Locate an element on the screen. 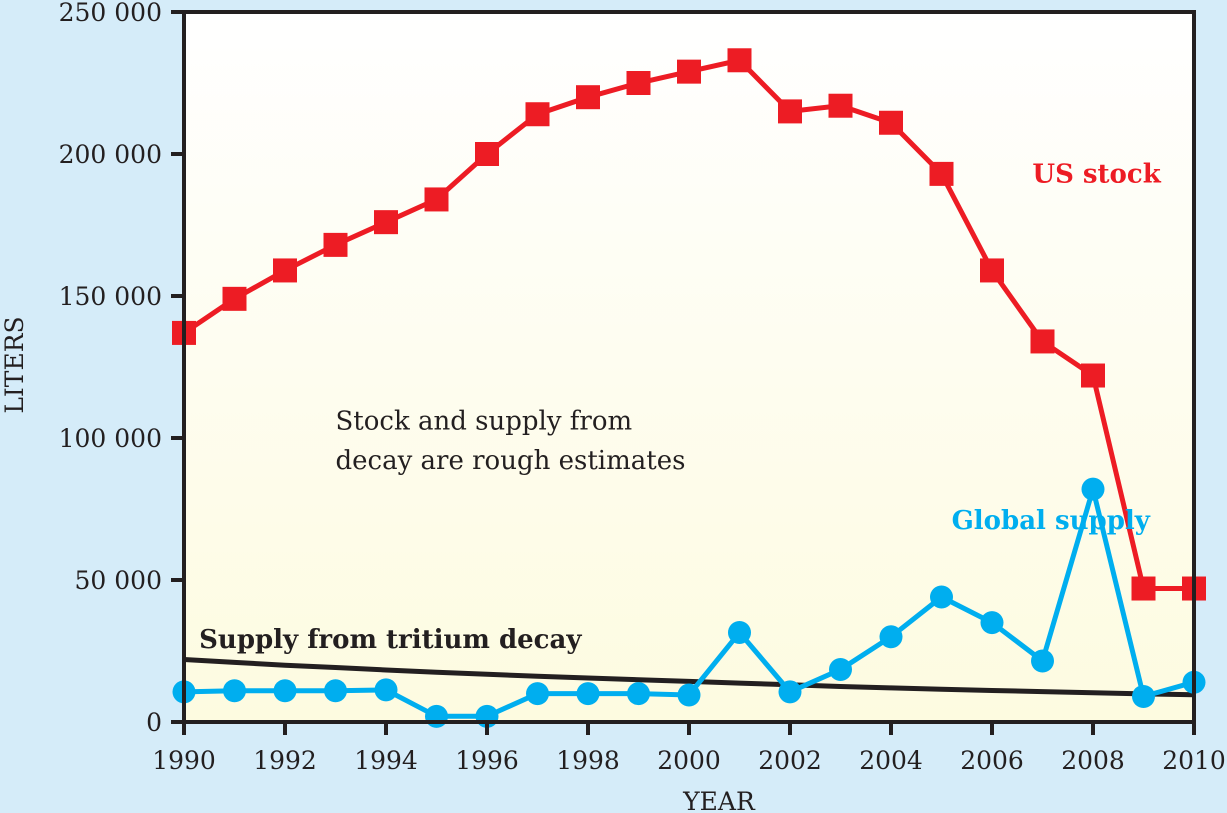  y-tick-label: 200 000 is located at coordinates (110, 154).